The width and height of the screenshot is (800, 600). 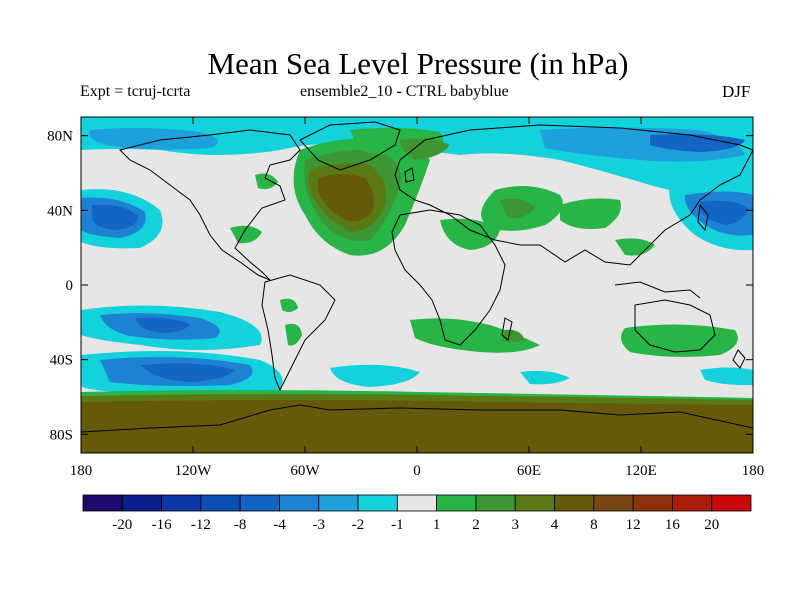 What do you see at coordinates (475, 335) in the screenshot?
I see `safrica-green` at bounding box center [475, 335].